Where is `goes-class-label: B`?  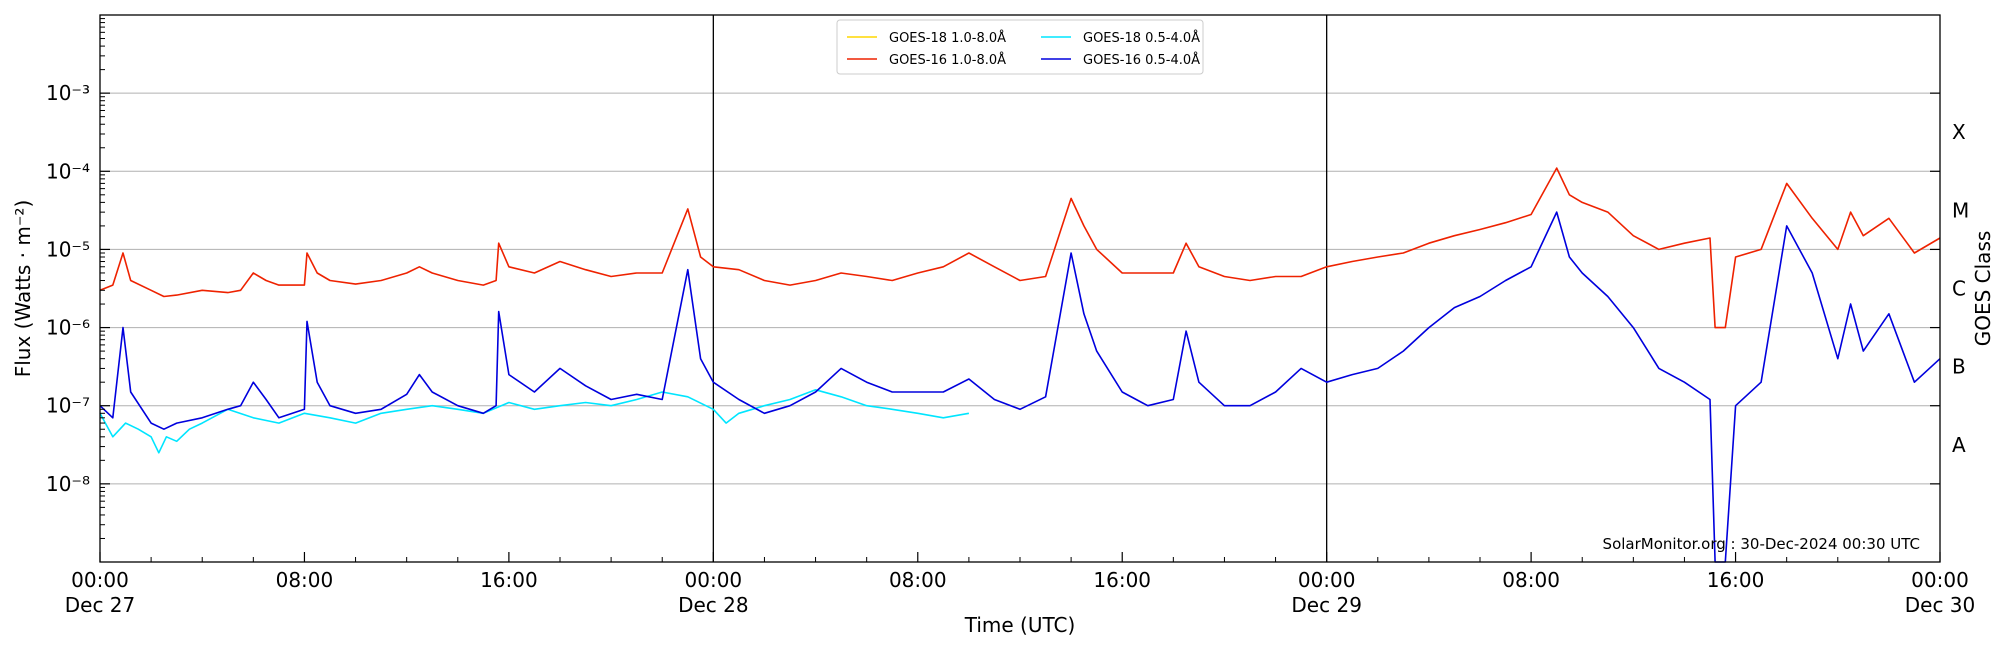 goes-class-label: B is located at coordinates (1959, 367).